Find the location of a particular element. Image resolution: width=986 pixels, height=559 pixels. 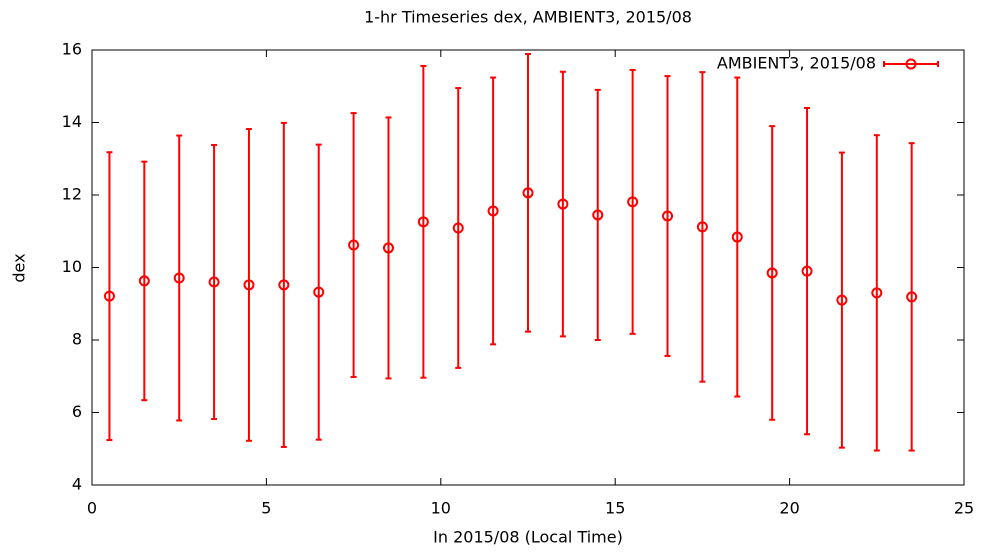

x-tick-label: 10 is located at coordinates (441, 508).